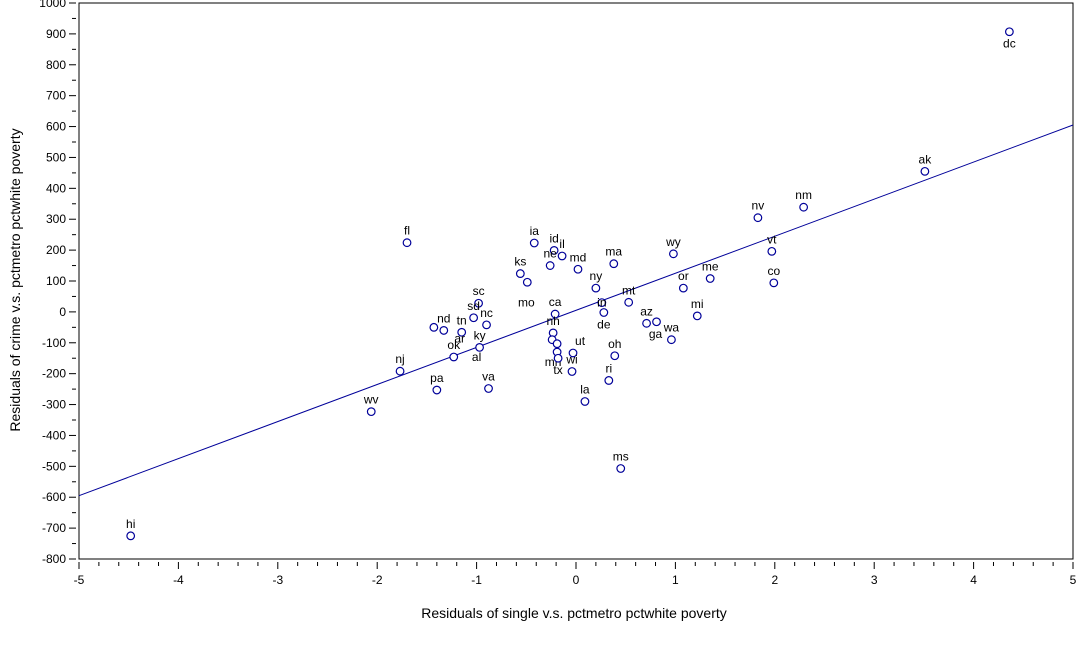 This screenshot has height=655, width=1088. What do you see at coordinates (434, 327) in the screenshot?
I see `data-point-tn2` at bounding box center [434, 327].